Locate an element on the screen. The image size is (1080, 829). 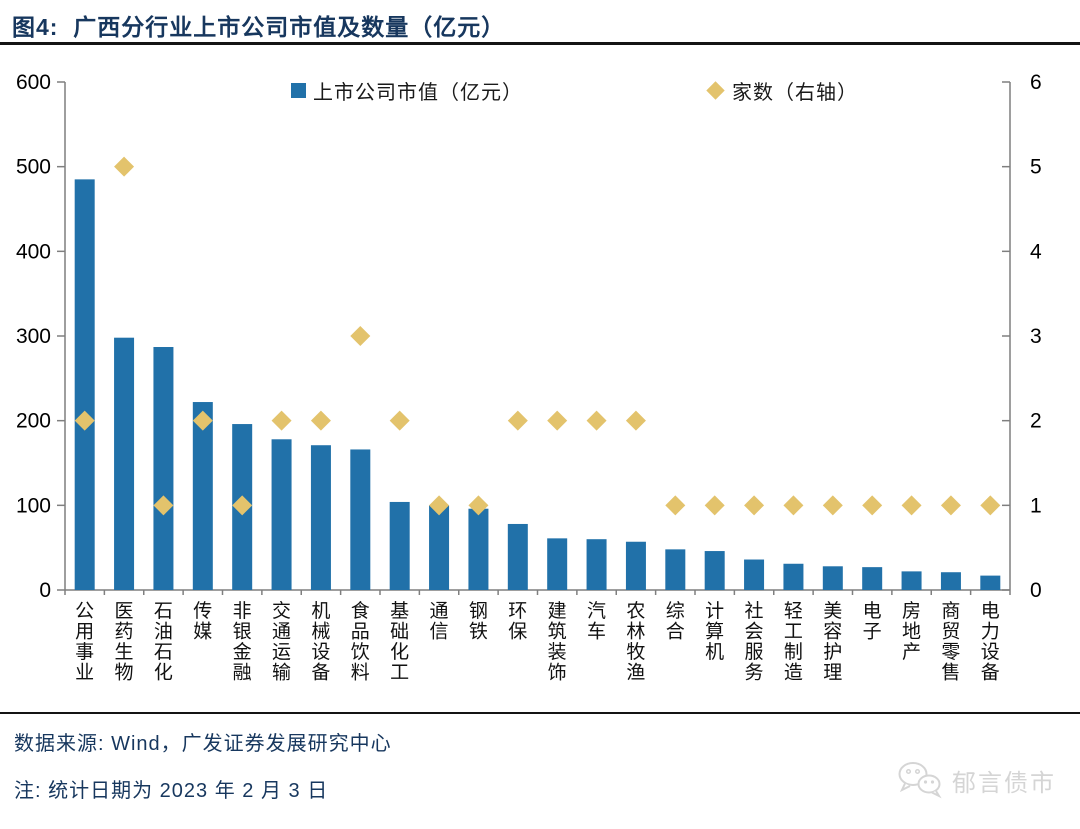
category-label-9: 通信 is located at coordinates (439, 621).